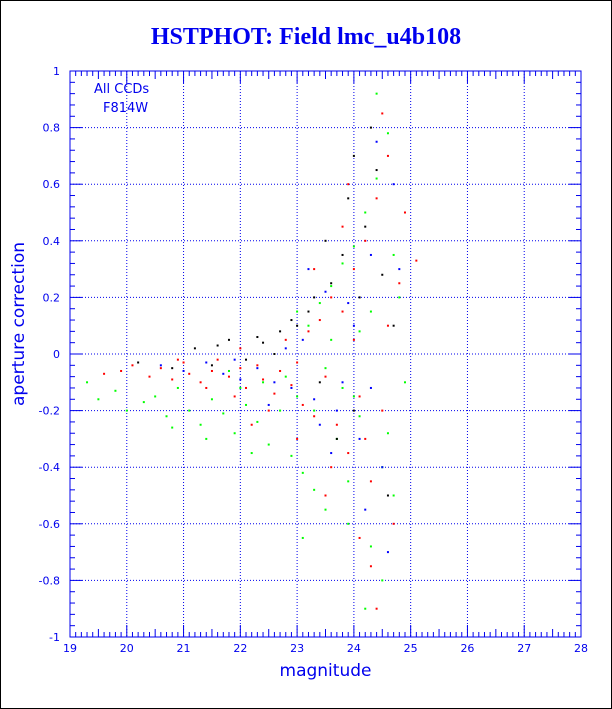 The height and width of the screenshot is (709, 612). Describe the element at coordinates (127, 648) in the screenshot. I see `x-tick-label: 20` at that location.